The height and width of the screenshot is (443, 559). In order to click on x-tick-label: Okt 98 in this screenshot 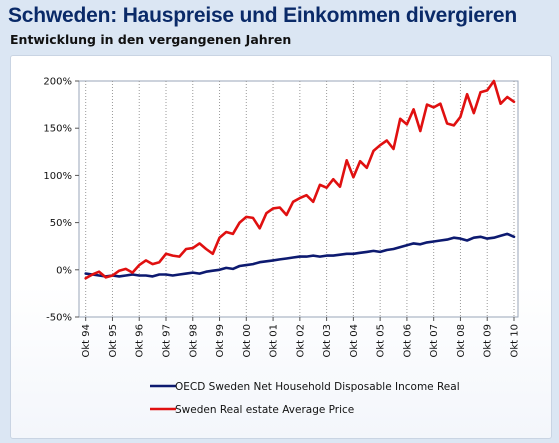, I will do `click(193, 341)`.